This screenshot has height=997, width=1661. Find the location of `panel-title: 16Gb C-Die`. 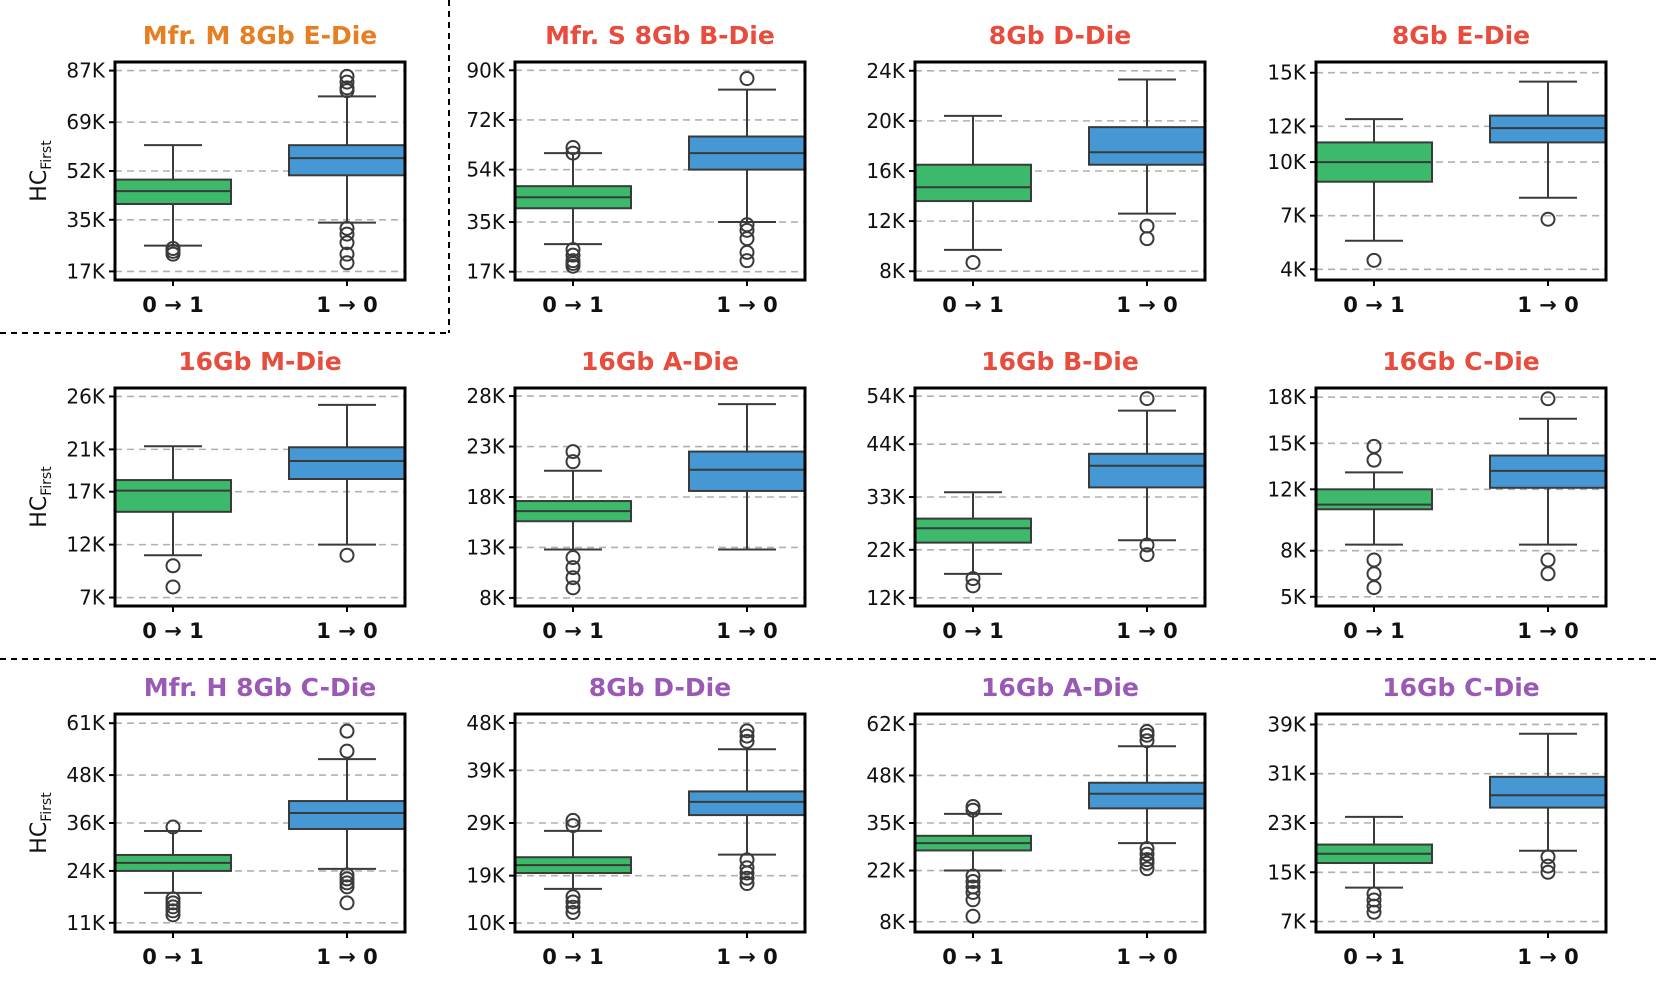

panel-title: 16Gb C-Die is located at coordinates (1460, 361).